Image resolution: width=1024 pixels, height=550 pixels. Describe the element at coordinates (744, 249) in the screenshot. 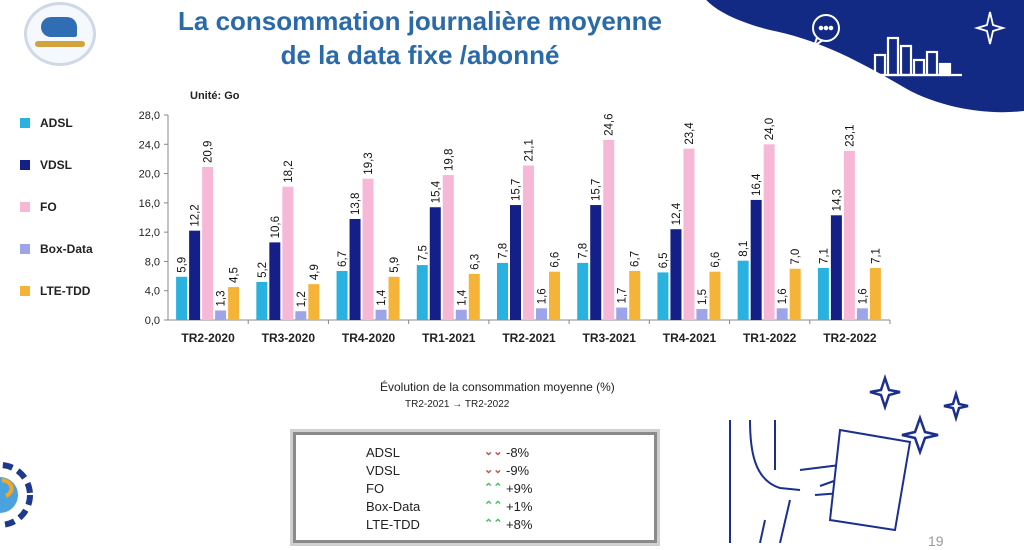

I see `data-label: 8,1` at that location.